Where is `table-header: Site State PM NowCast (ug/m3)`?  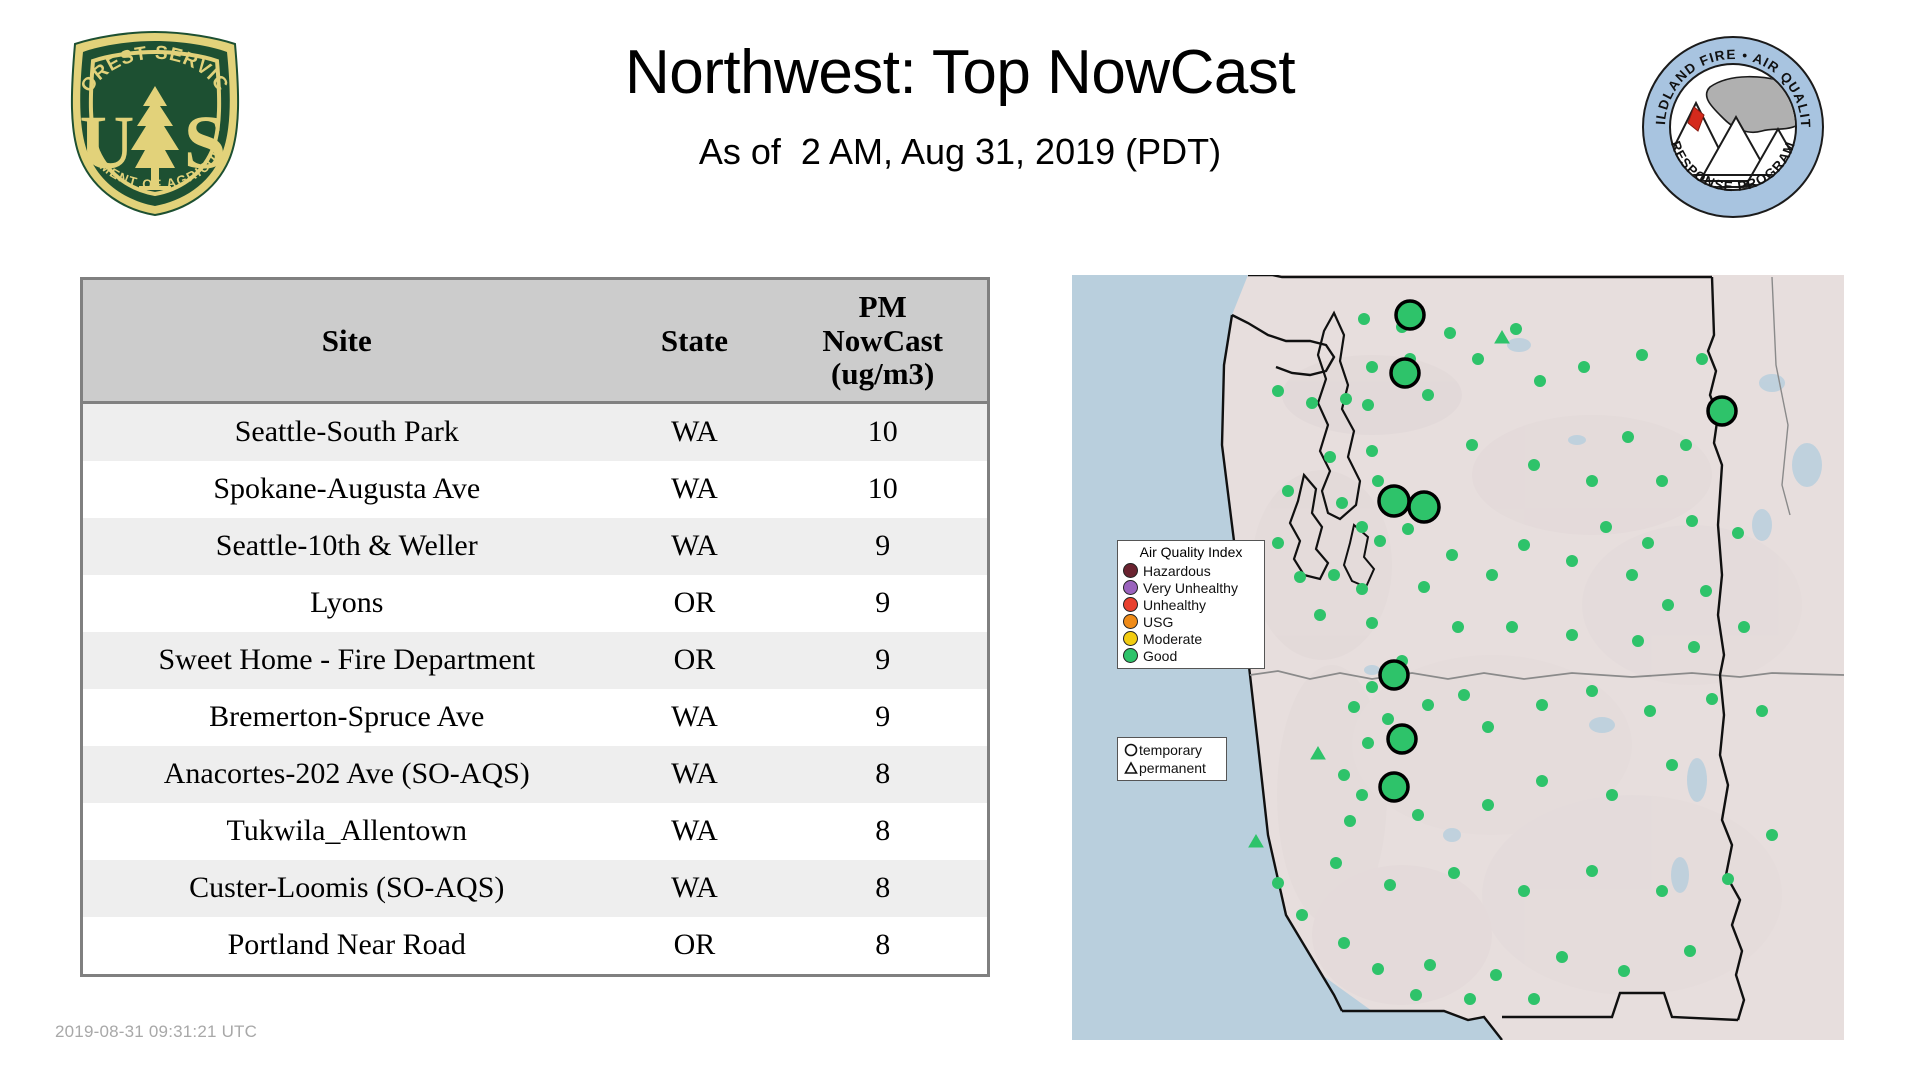
table-header: Site State PM NowCast (ug/m3) is located at coordinates (535, 342).